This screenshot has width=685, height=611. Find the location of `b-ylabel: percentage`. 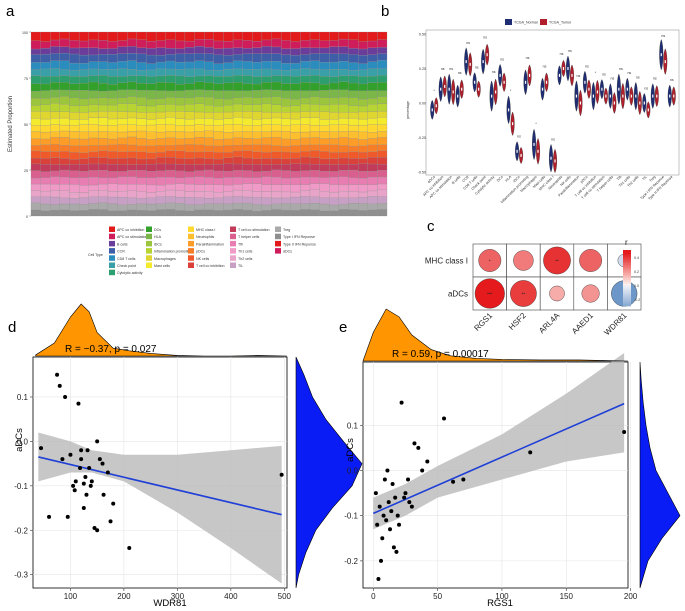

b-ylabel: percentage is located at coordinates (408, 110).